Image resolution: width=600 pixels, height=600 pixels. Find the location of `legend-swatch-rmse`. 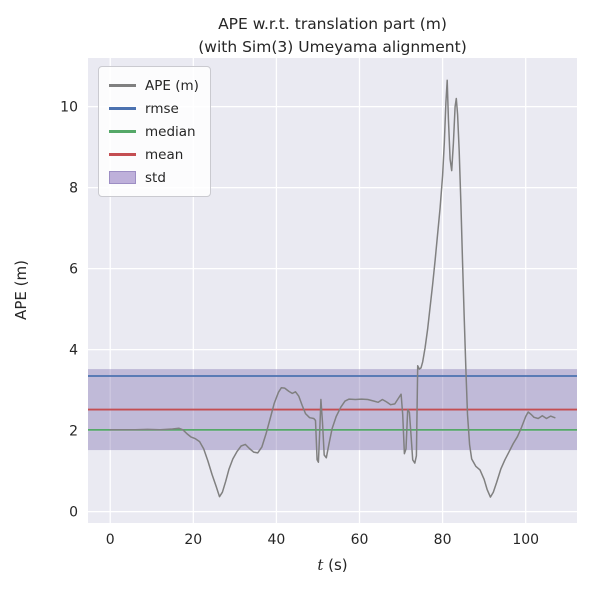

legend-swatch-rmse is located at coordinates (122, 108).